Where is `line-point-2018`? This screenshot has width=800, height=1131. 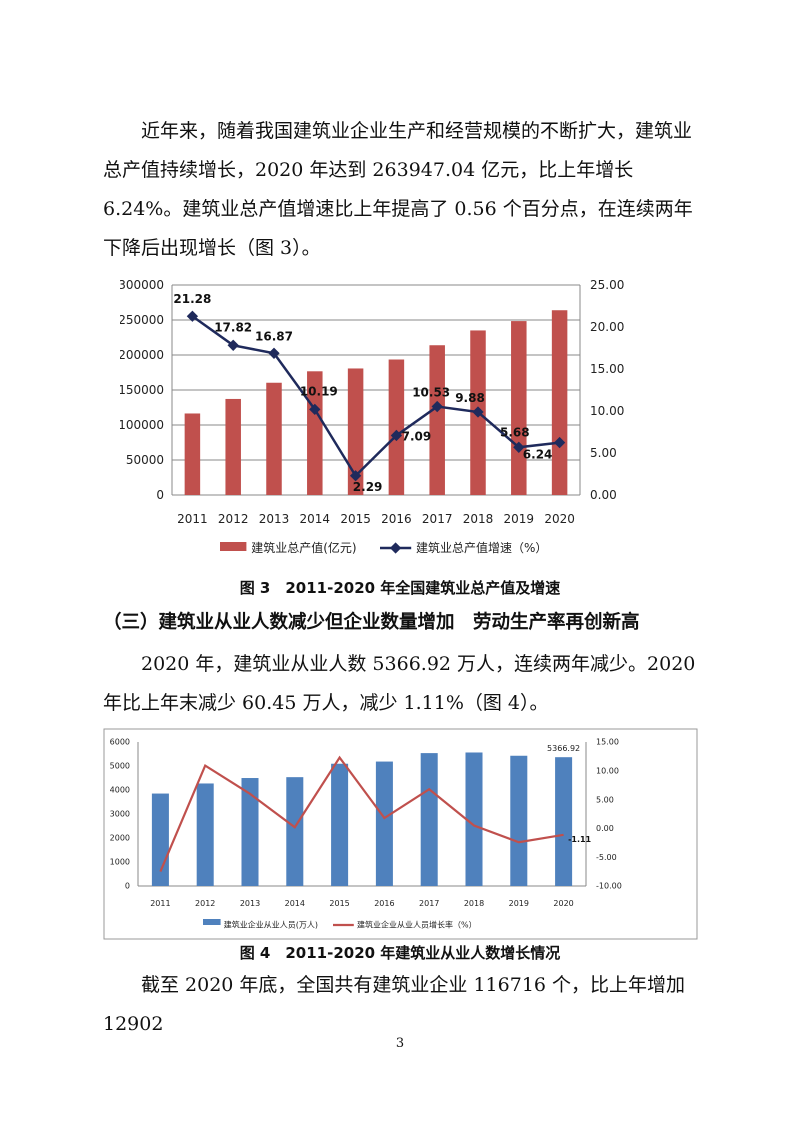
line-point-2018 is located at coordinates (478, 412).